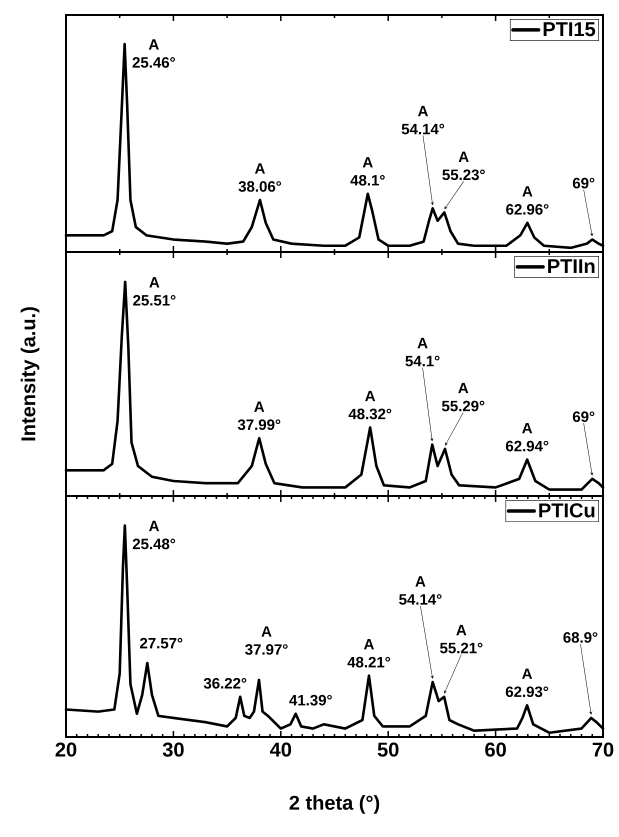  What do you see at coordinates (388, 749) in the screenshot?
I see `x-tick-label: 50` at bounding box center [388, 749].